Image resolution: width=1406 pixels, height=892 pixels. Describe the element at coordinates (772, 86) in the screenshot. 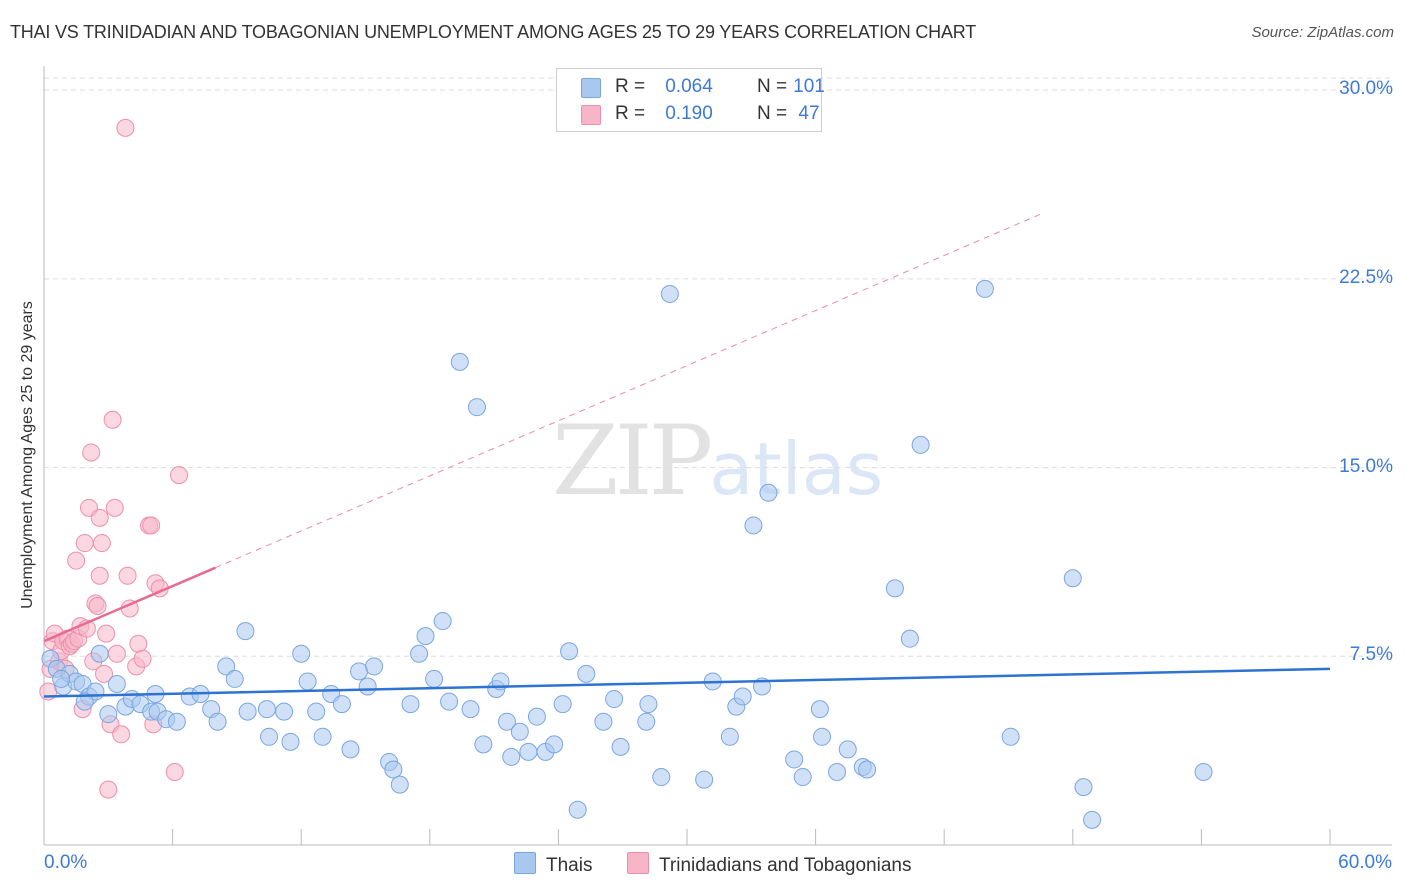

I see `thais-n-label: N =` at that location.